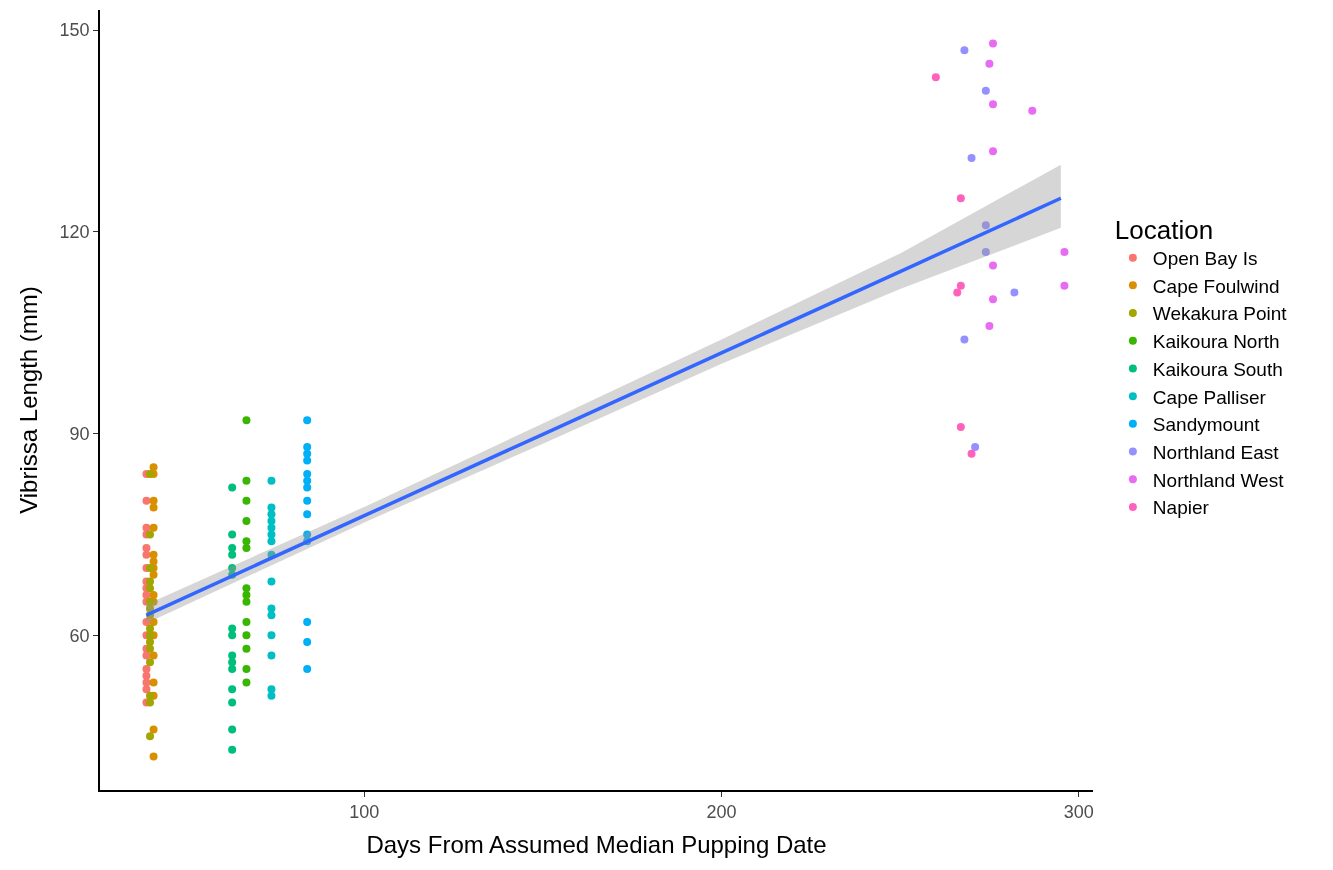  I want to click on legend-label: Open Bay Is, so click(1205, 259).